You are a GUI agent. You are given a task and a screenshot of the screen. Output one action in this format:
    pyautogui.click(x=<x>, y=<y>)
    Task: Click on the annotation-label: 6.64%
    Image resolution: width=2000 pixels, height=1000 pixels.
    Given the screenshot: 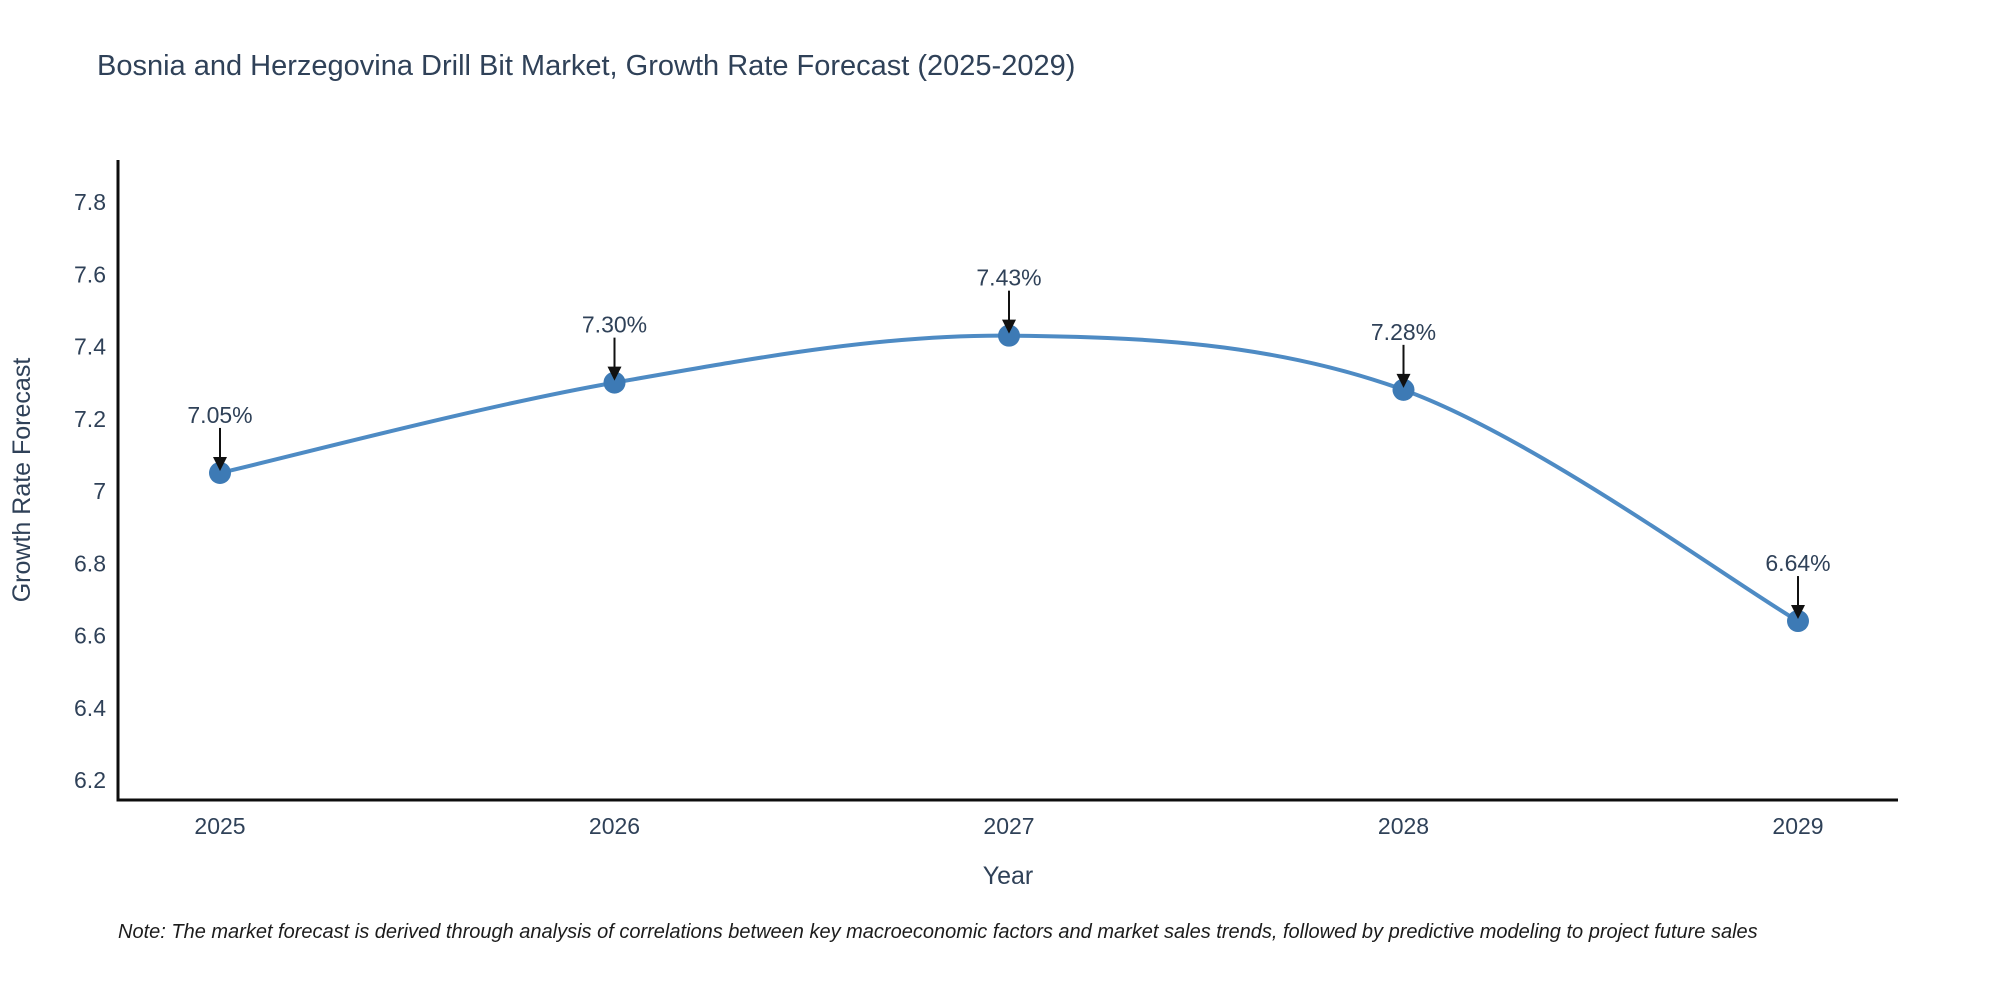 What is the action you would take?
    pyautogui.click(x=1797, y=563)
    